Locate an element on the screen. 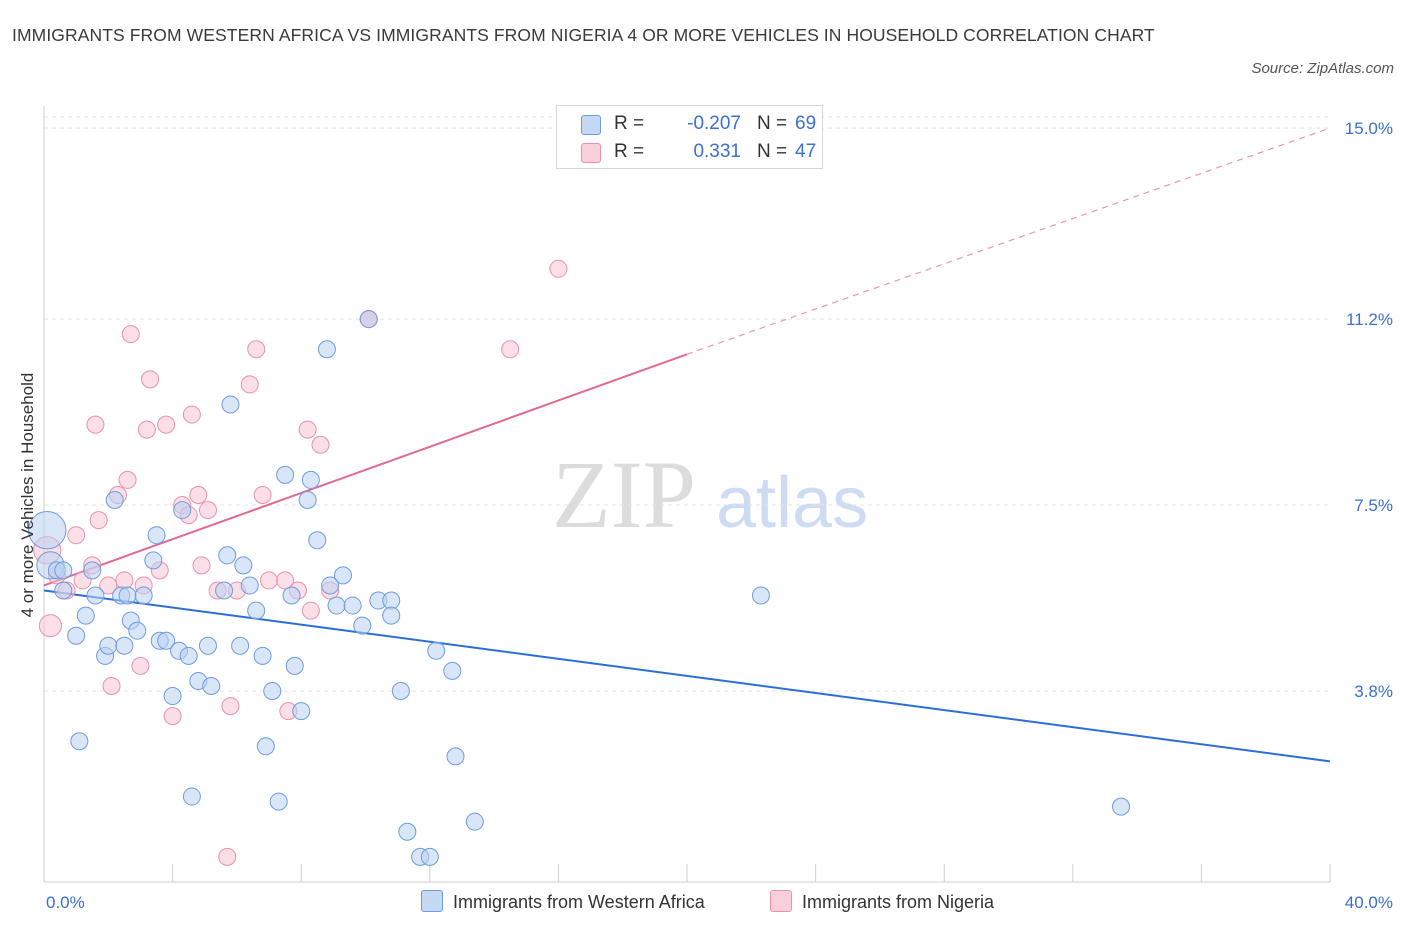 The image size is (1406, 930). legend-n-value: 69 is located at coordinates (806, 123).